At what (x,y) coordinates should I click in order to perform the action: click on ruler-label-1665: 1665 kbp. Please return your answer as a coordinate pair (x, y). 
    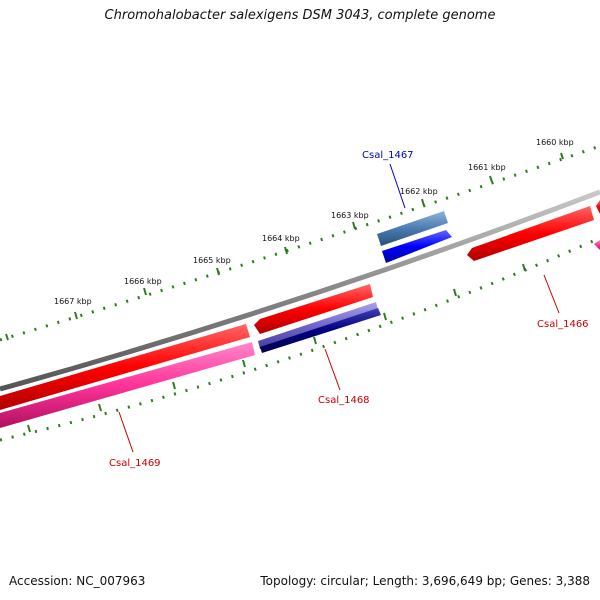
    Looking at the image, I should click on (212, 260).